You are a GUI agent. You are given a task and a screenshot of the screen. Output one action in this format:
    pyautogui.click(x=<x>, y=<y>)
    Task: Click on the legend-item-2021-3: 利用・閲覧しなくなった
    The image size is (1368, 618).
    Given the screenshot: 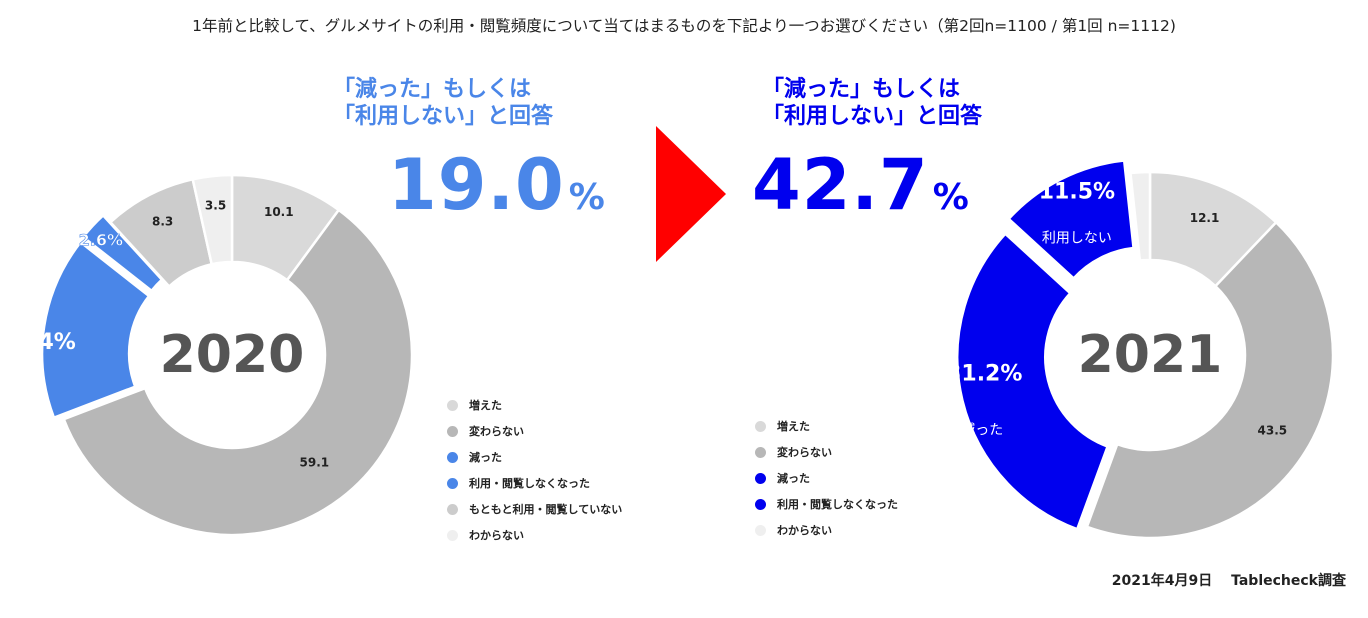 What is the action you would take?
    pyautogui.click(x=826, y=504)
    